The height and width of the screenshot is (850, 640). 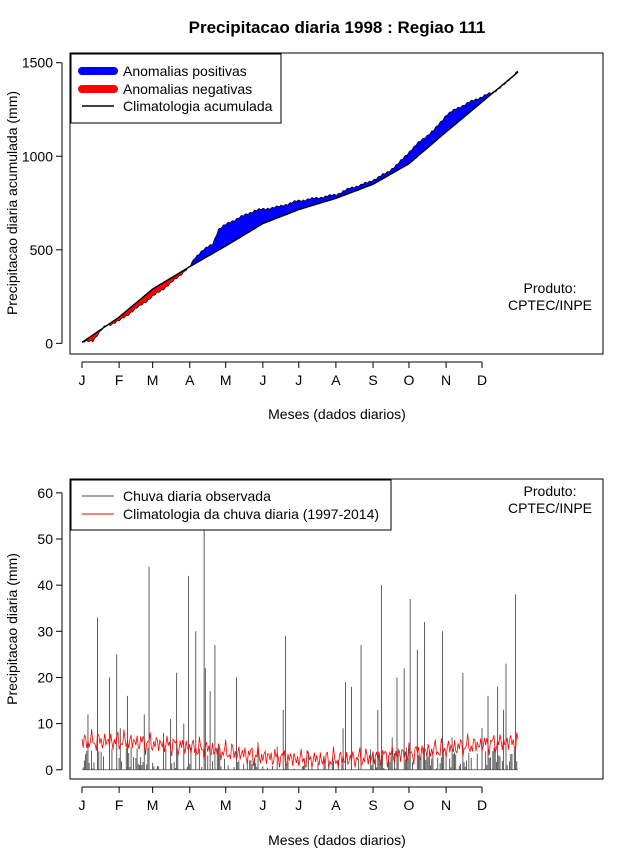 I want to click on legend-label-negative: Anomalias negativas, so click(x=187, y=89).